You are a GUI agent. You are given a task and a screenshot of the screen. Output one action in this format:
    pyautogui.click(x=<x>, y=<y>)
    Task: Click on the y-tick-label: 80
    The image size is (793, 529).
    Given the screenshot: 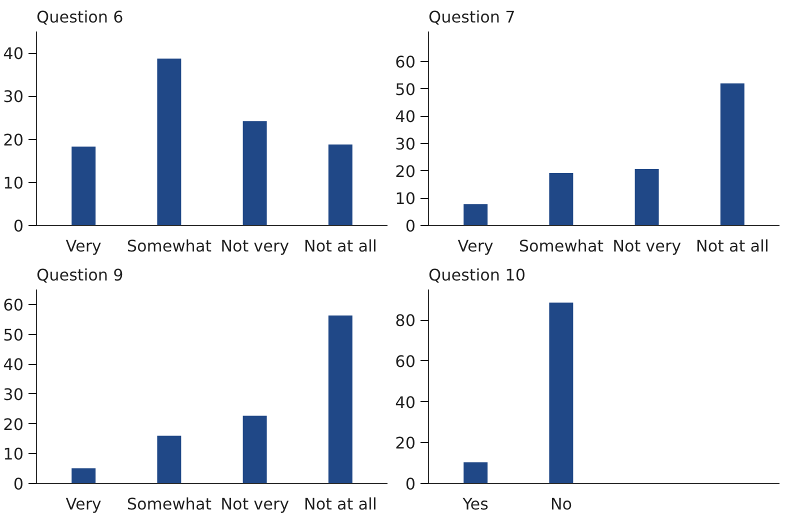 What is the action you would take?
    pyautogui.click(x=405, y=320)
    